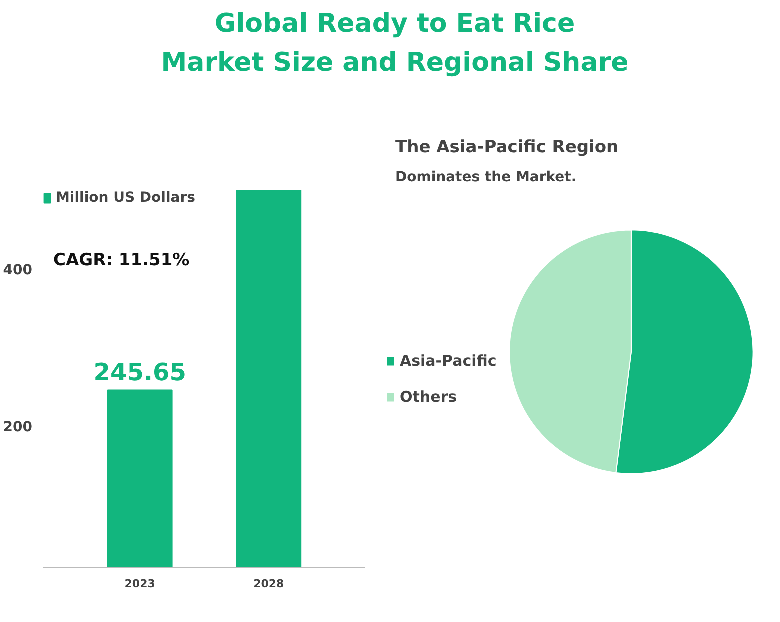  What do you see at coordinates (140, 372) in the screenshot?
I see `text: 245.65` at bounding box center [140, 372].